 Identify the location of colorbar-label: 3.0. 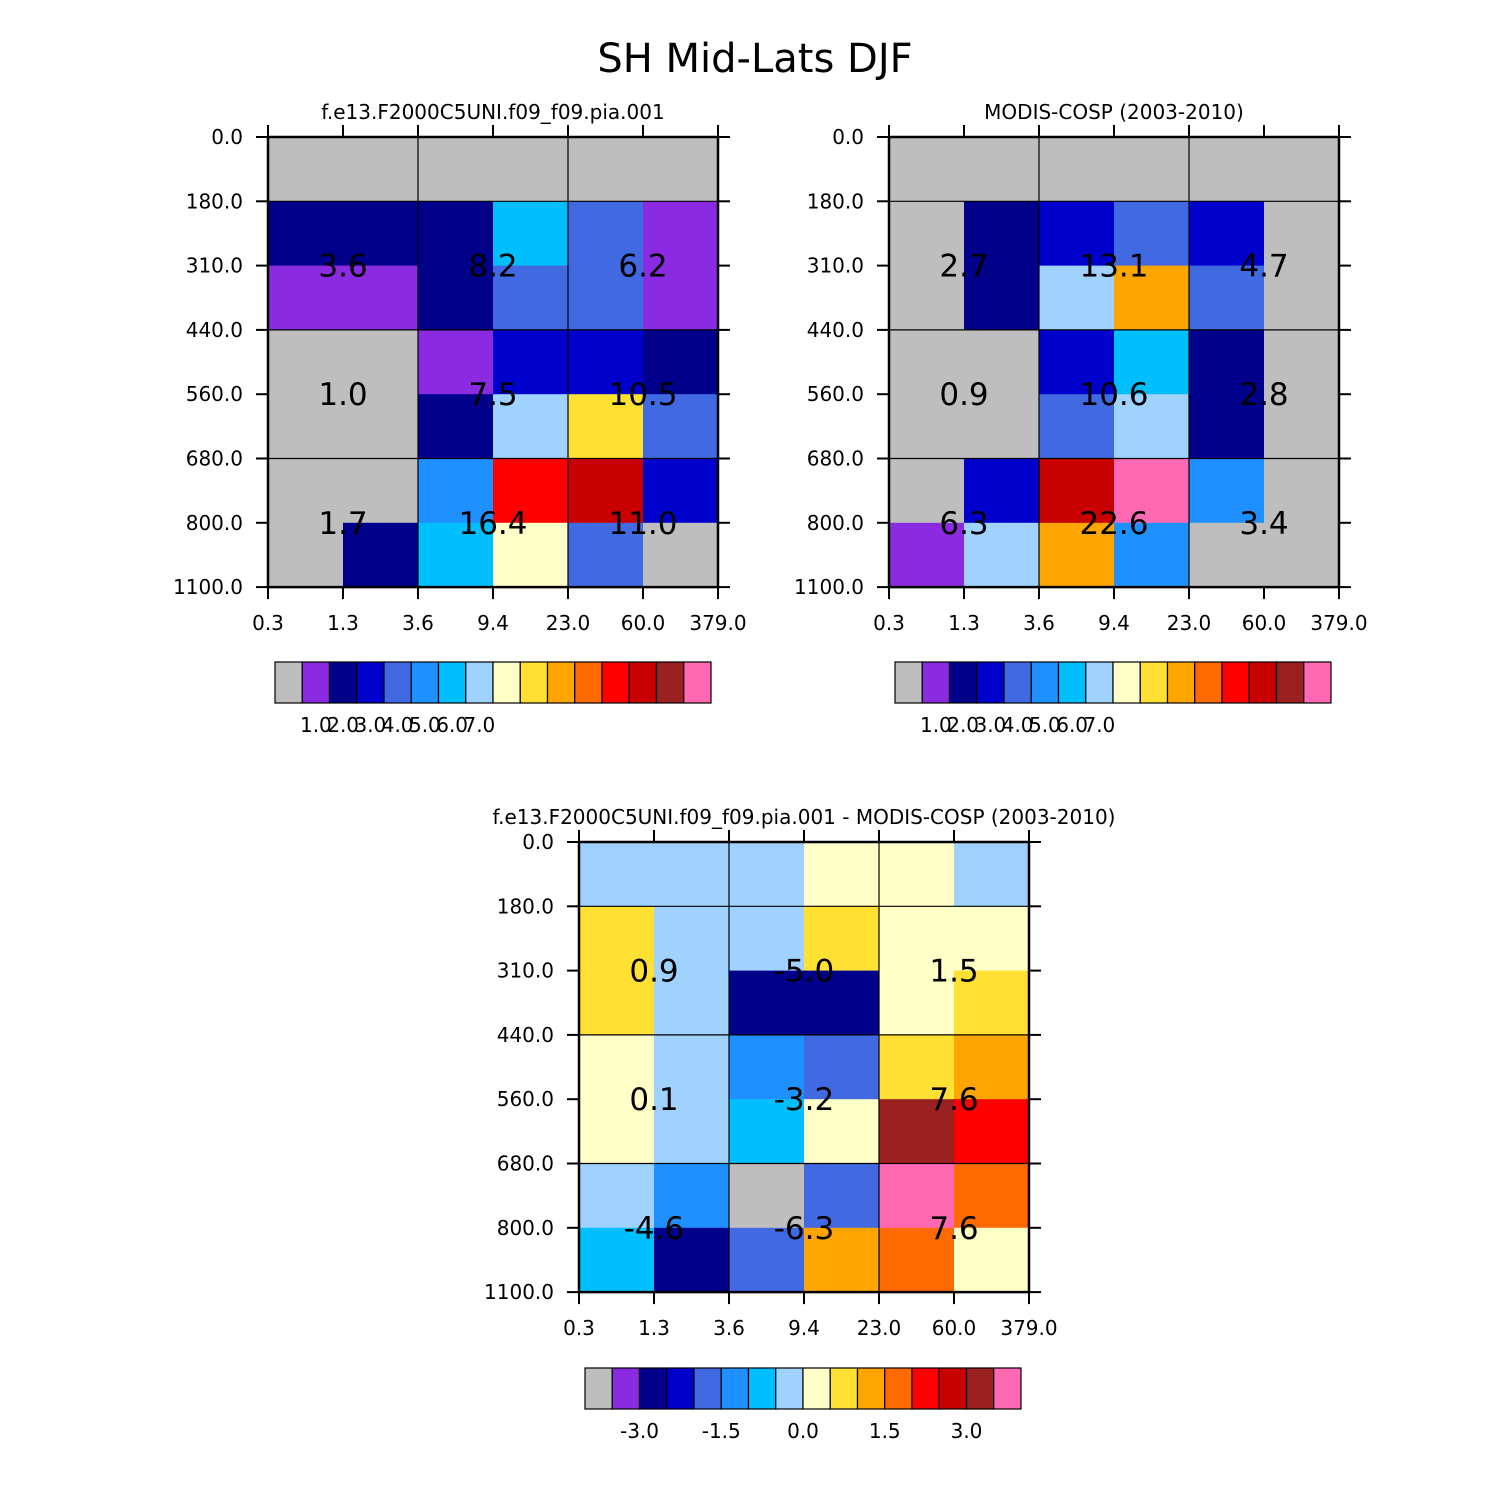
(967, 1431).